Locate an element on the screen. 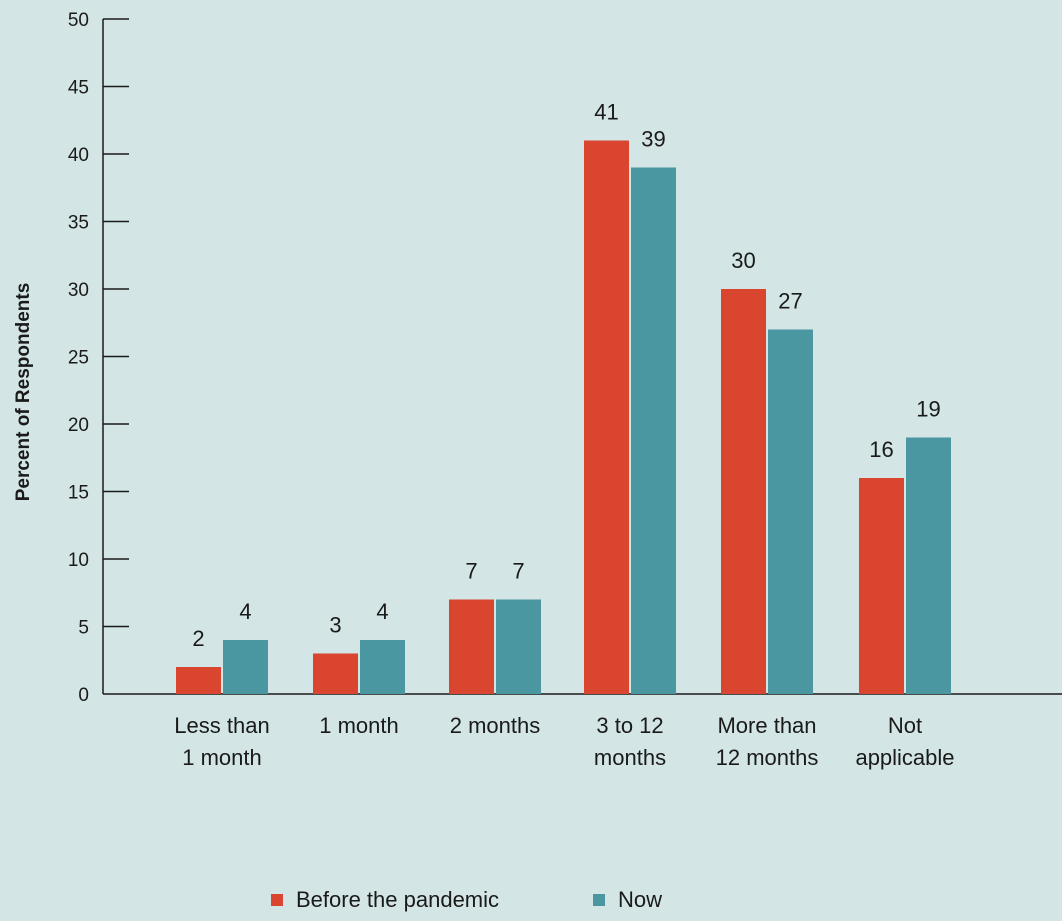  y-tick-label: 40 is located at coordinates (78, 155).